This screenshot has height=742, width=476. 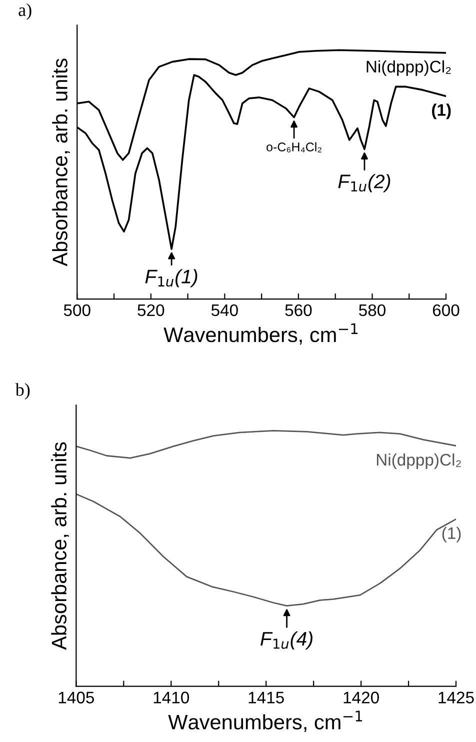 I want to click on annotation: F$_{1u}$(1), so click(x=171, y=278).